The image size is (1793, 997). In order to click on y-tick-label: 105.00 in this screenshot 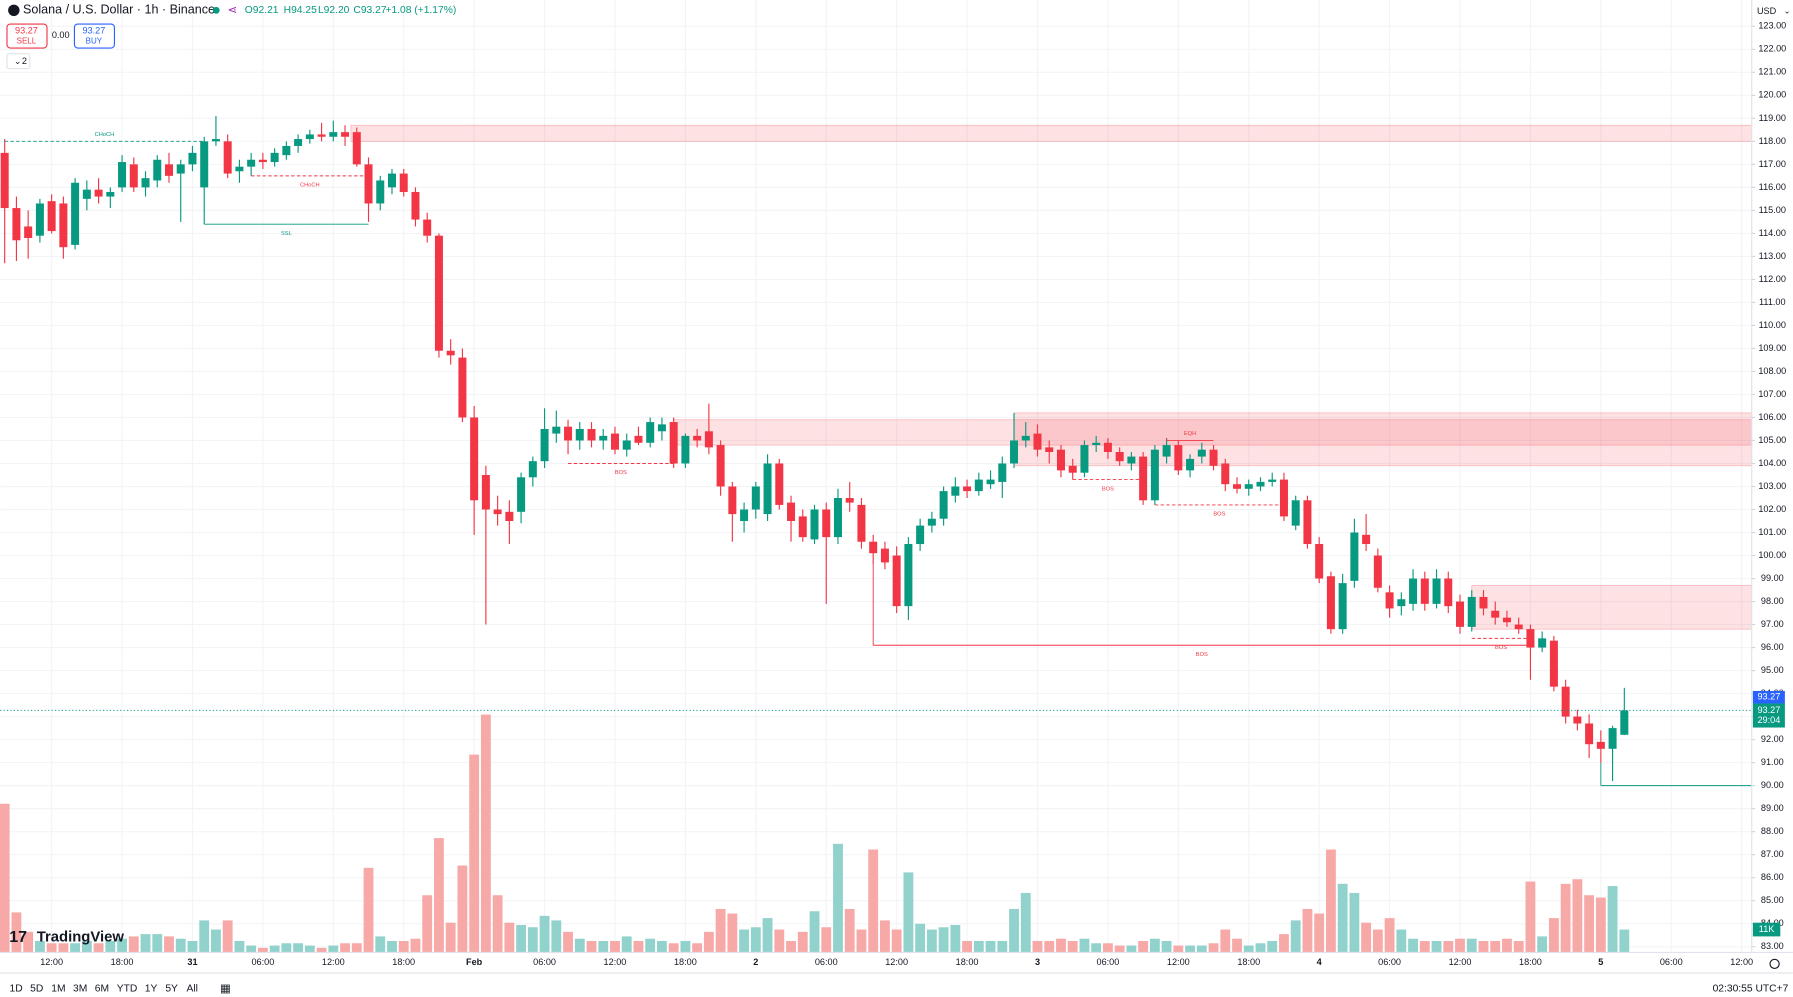, I will do `click(1772, 440)`.